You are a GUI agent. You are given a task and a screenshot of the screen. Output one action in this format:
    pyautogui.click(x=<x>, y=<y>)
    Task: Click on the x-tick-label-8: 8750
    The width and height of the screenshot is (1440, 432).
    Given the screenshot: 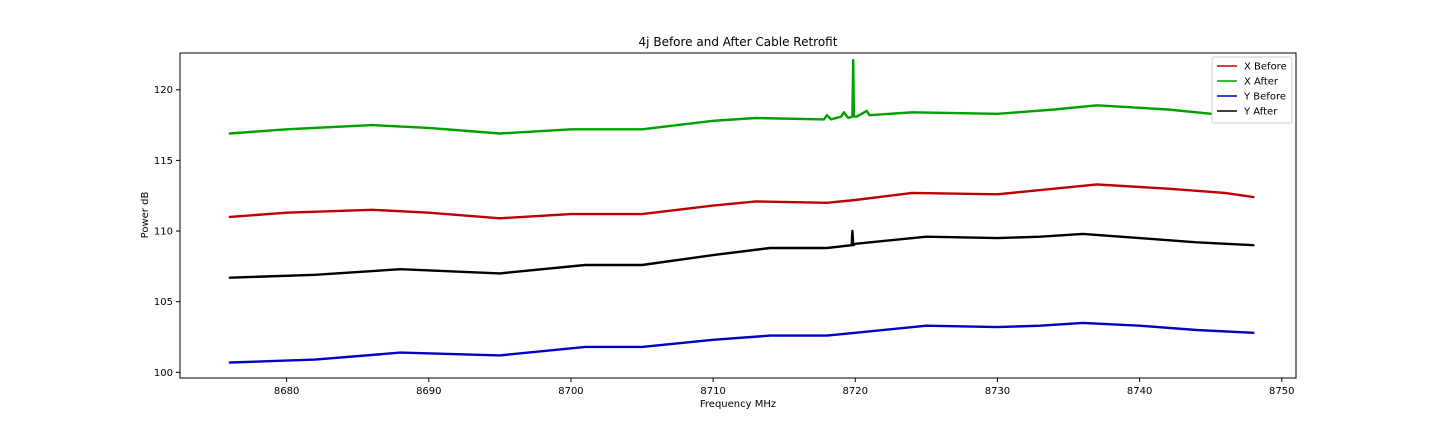 What is the action you would take?
    pyautogui.click(x=1281, y=391)
    